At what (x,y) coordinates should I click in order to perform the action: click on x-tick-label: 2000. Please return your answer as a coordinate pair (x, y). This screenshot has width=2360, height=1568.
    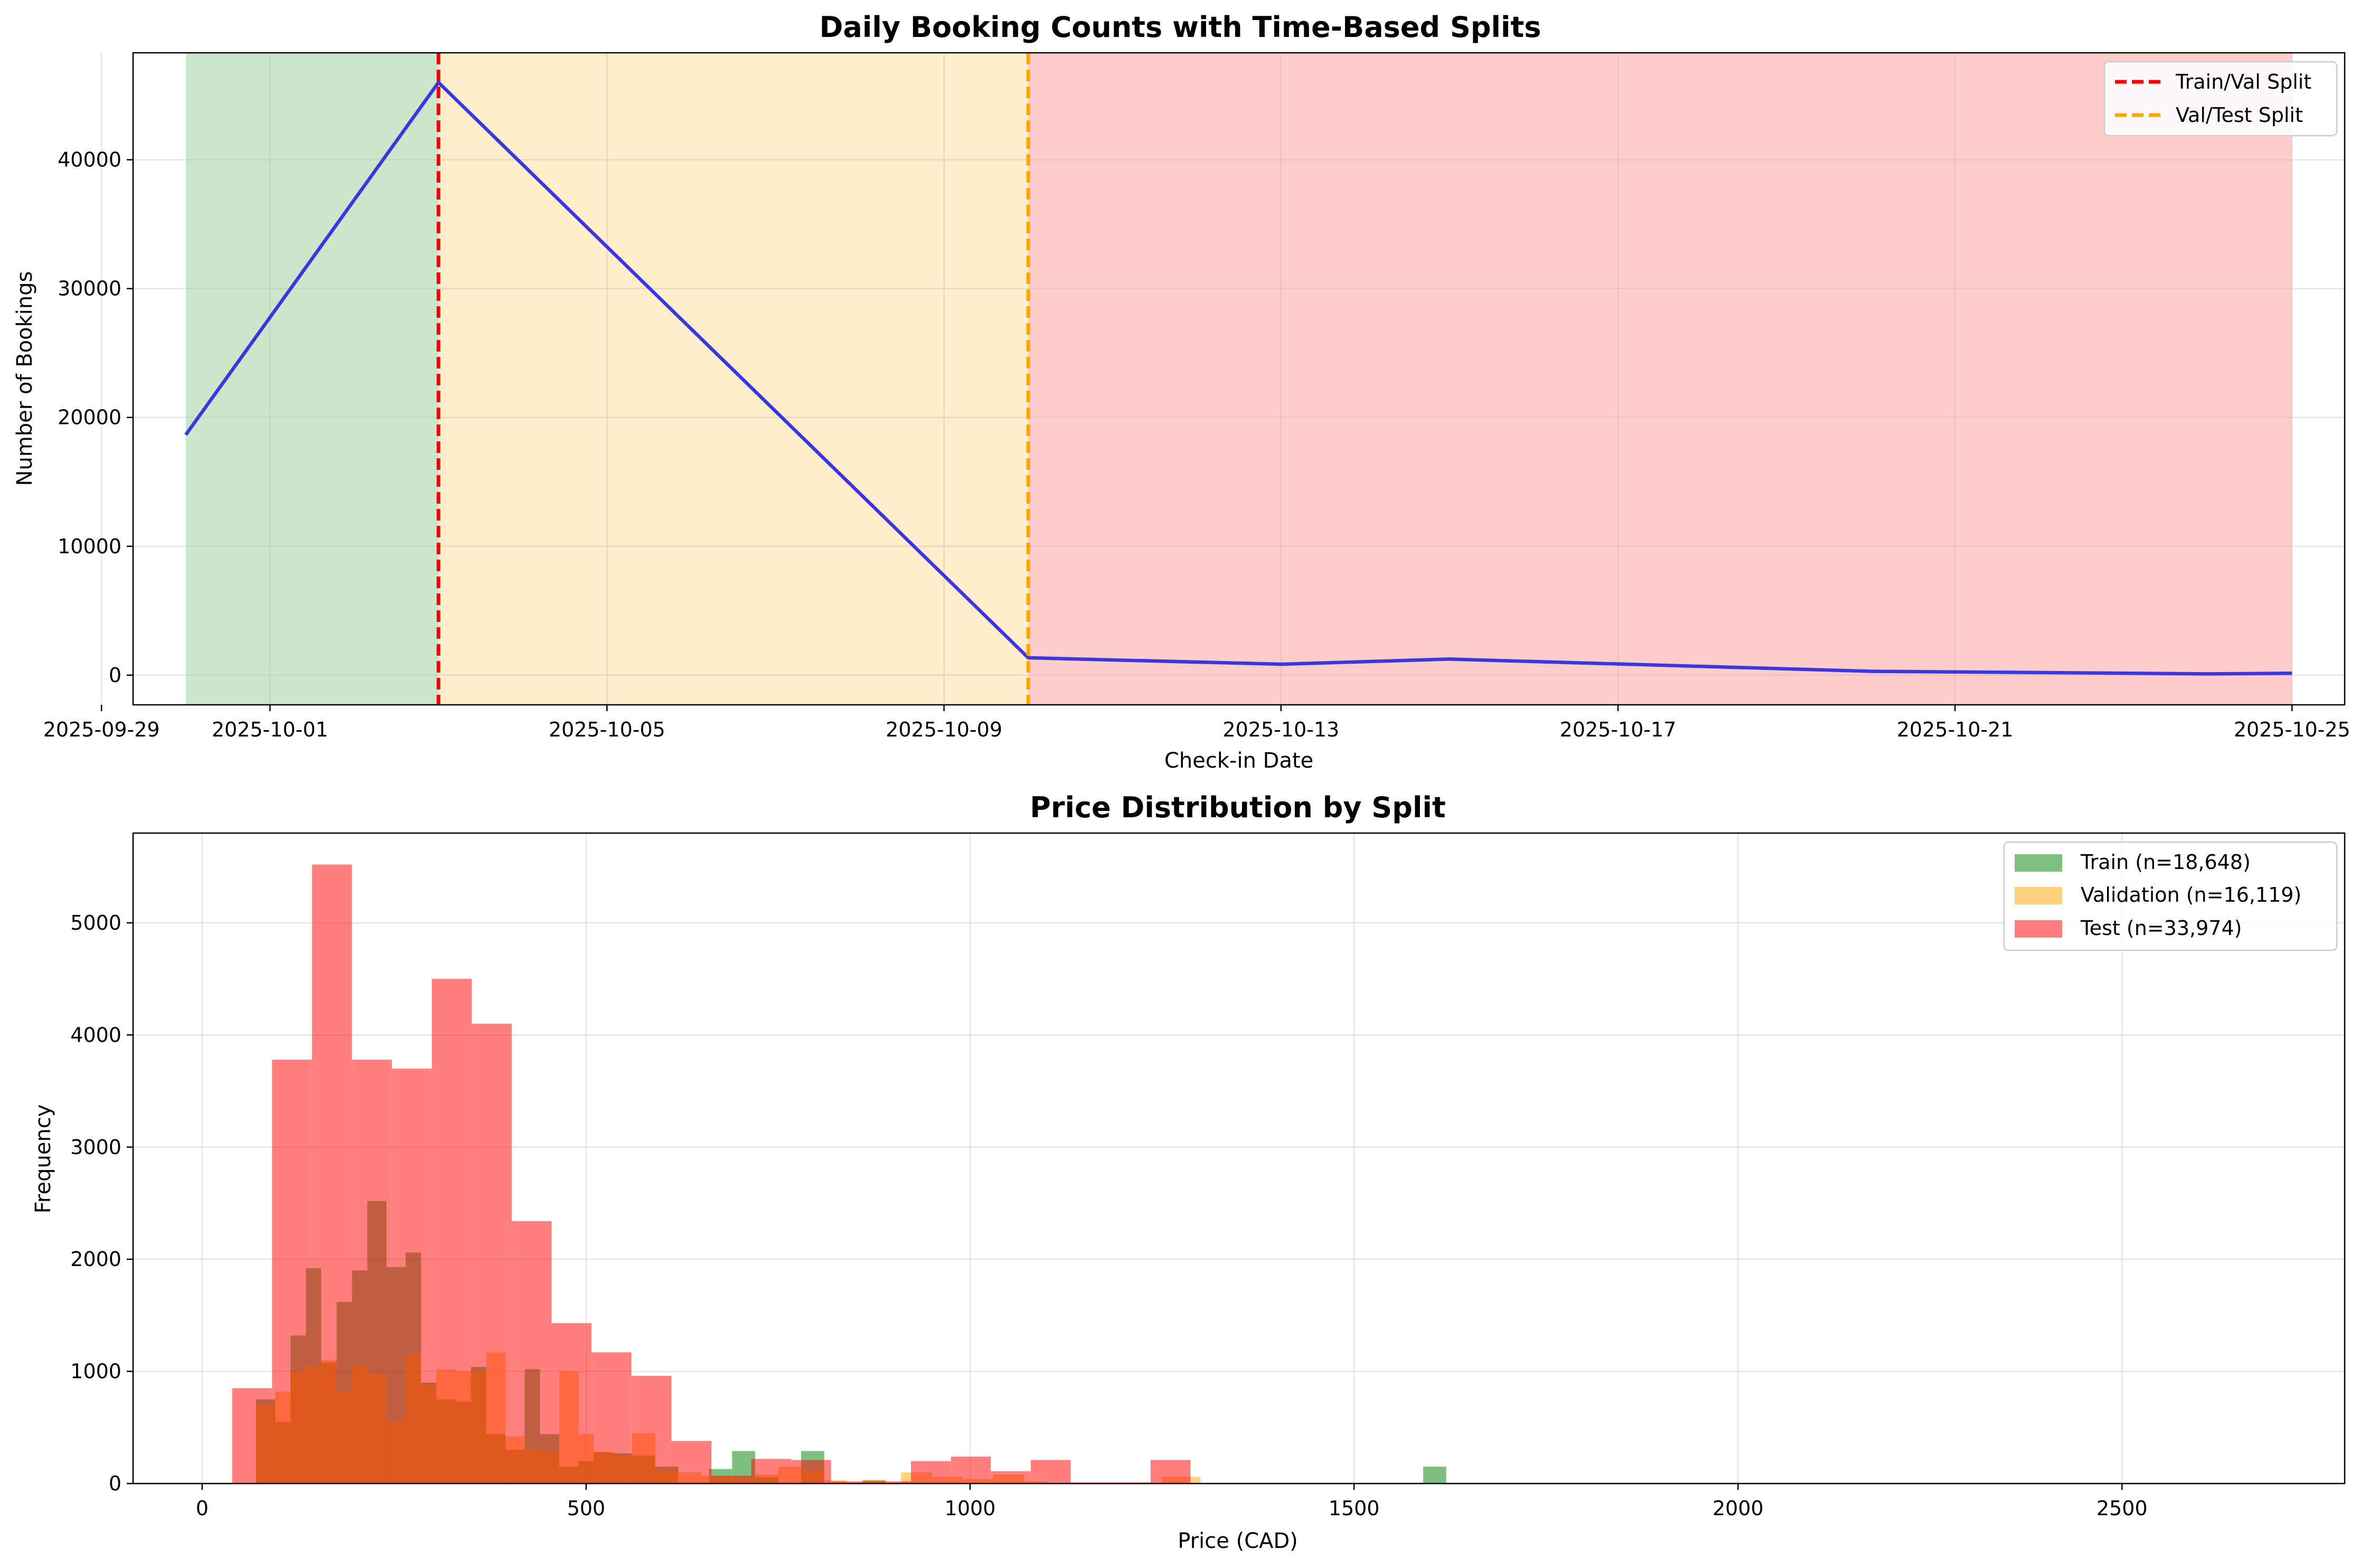
    Looking at the image, I should click on (1739, 1508).